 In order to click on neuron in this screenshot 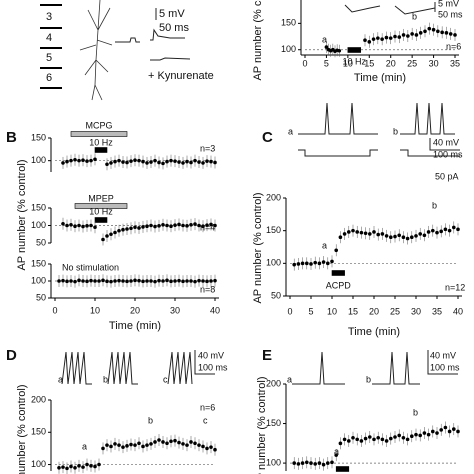, I will do `click(96, 50)`.